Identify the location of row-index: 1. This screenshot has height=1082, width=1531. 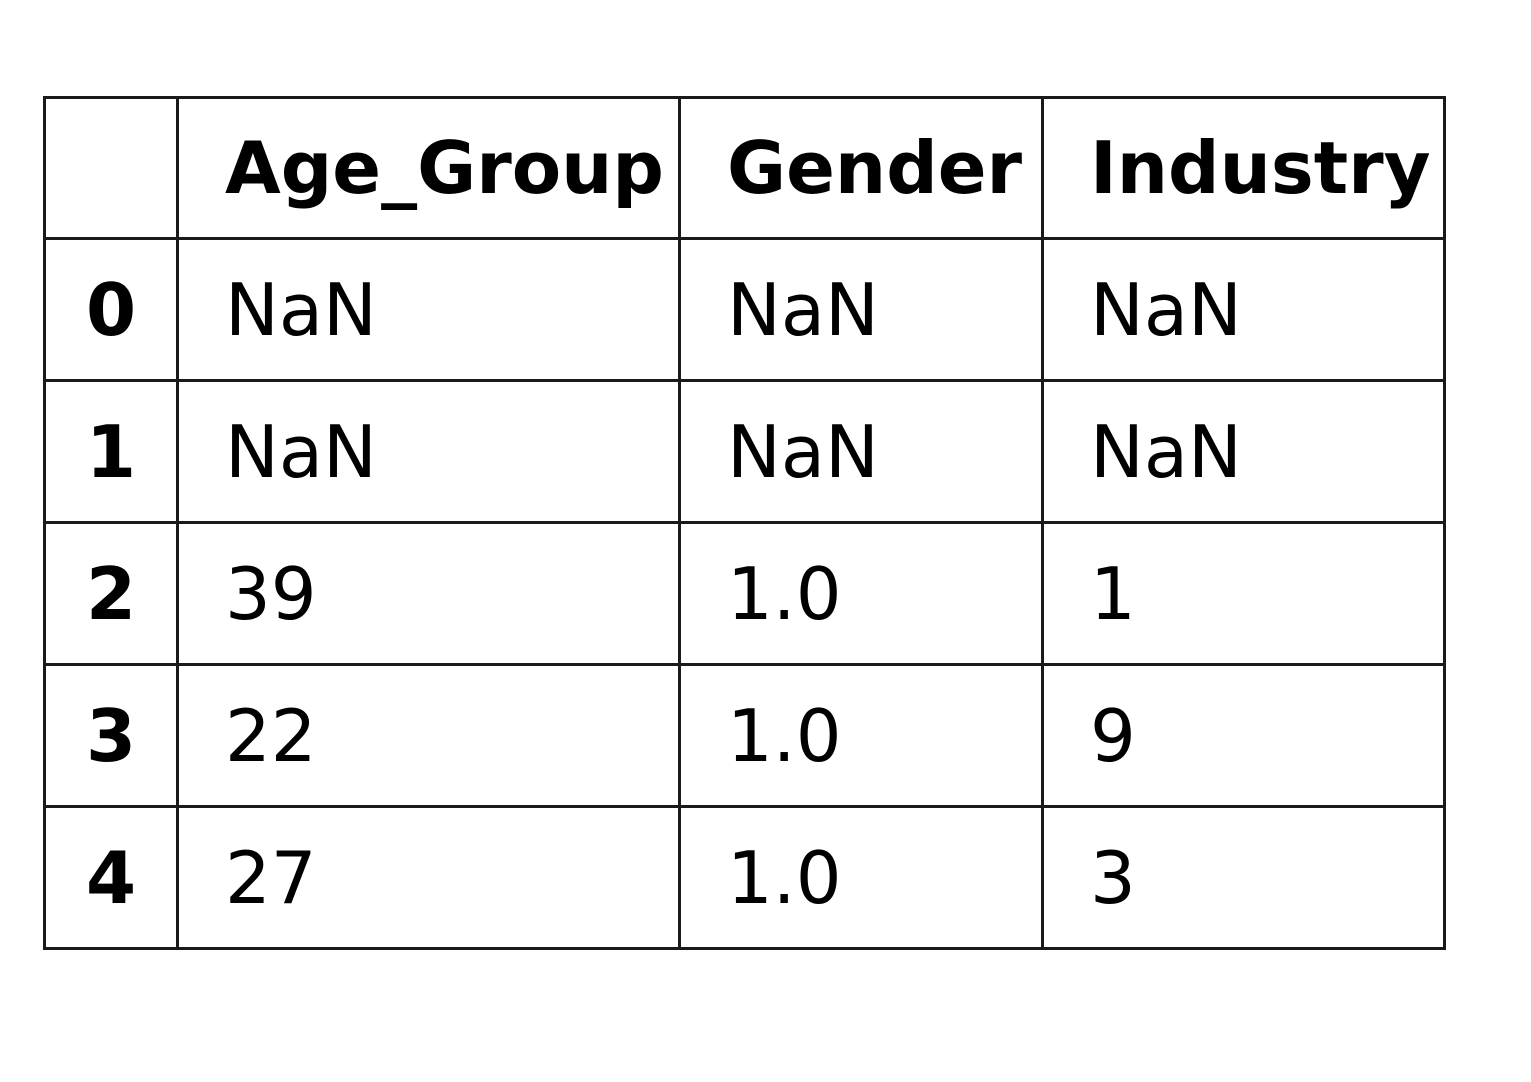
(111, 451).